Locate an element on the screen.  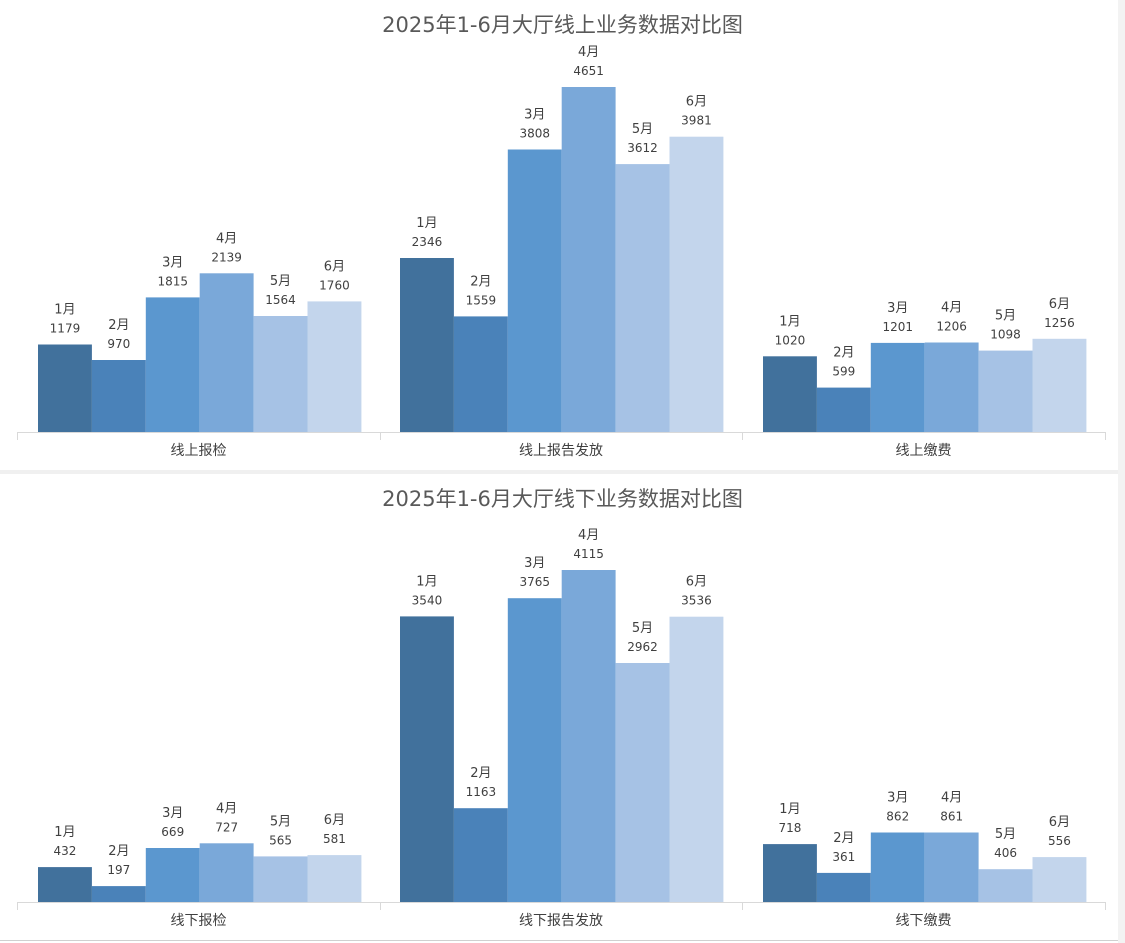
data-label-value: 599 is located at coordinates (843, 372).